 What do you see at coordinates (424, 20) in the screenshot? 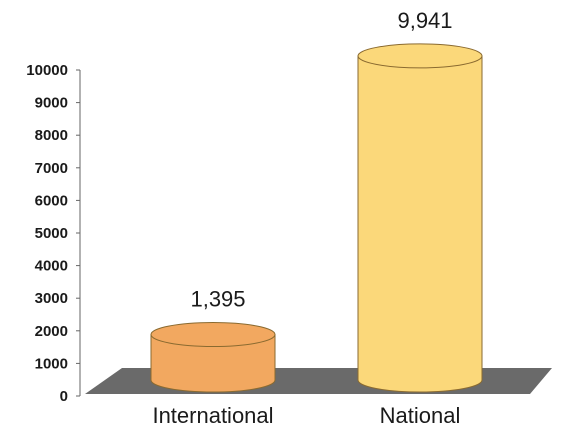
I see `data-label: 9,941` at bounding box center [424, 20].